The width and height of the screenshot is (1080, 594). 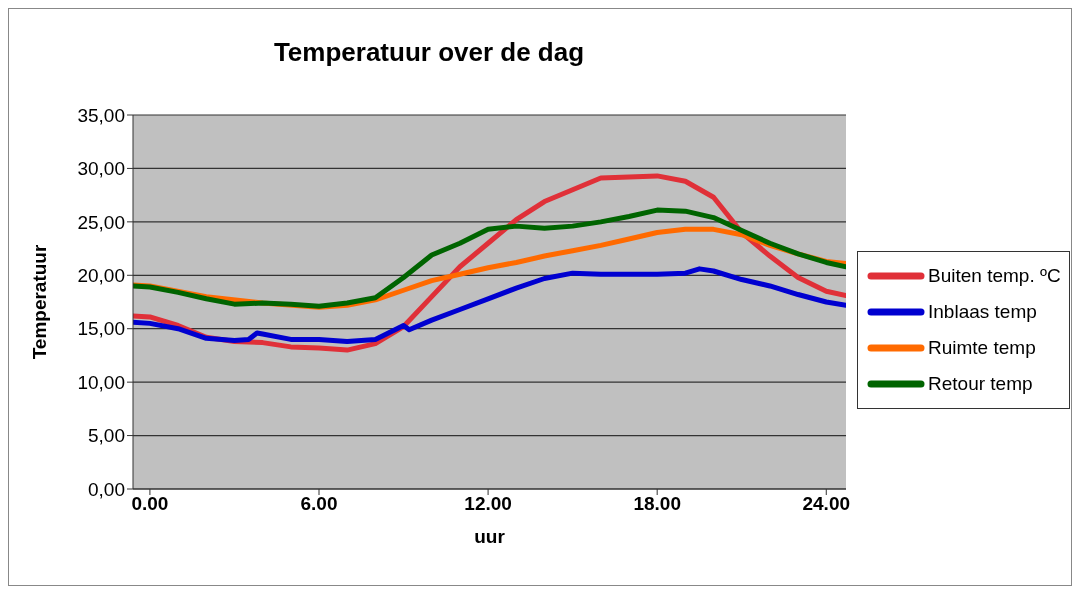 I want to click on chart-title: Temperatuur over de dag, so click(x=429, y=52).